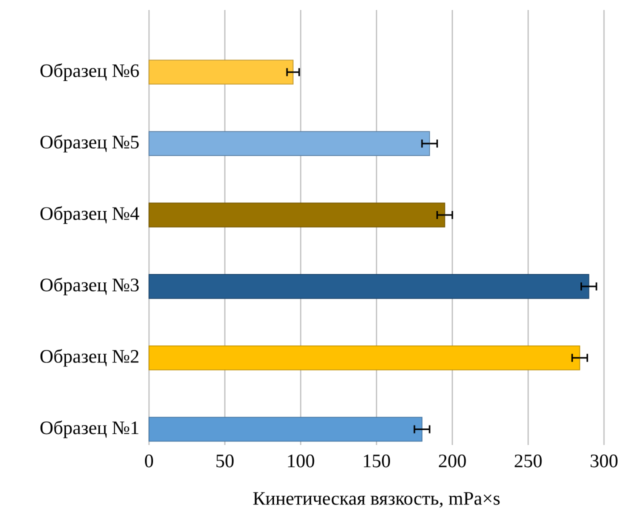  Describe the element at coordinates (452, 461) in the screenshot. I see `x-tick-label: 200` at that location.